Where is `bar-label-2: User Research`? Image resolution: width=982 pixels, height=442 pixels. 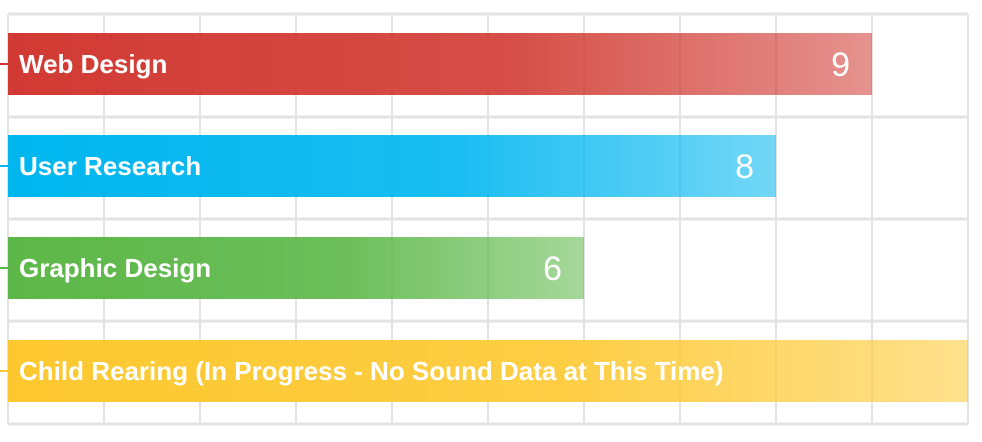
bar-label-2: User Research is located at coordinates (110, 166).